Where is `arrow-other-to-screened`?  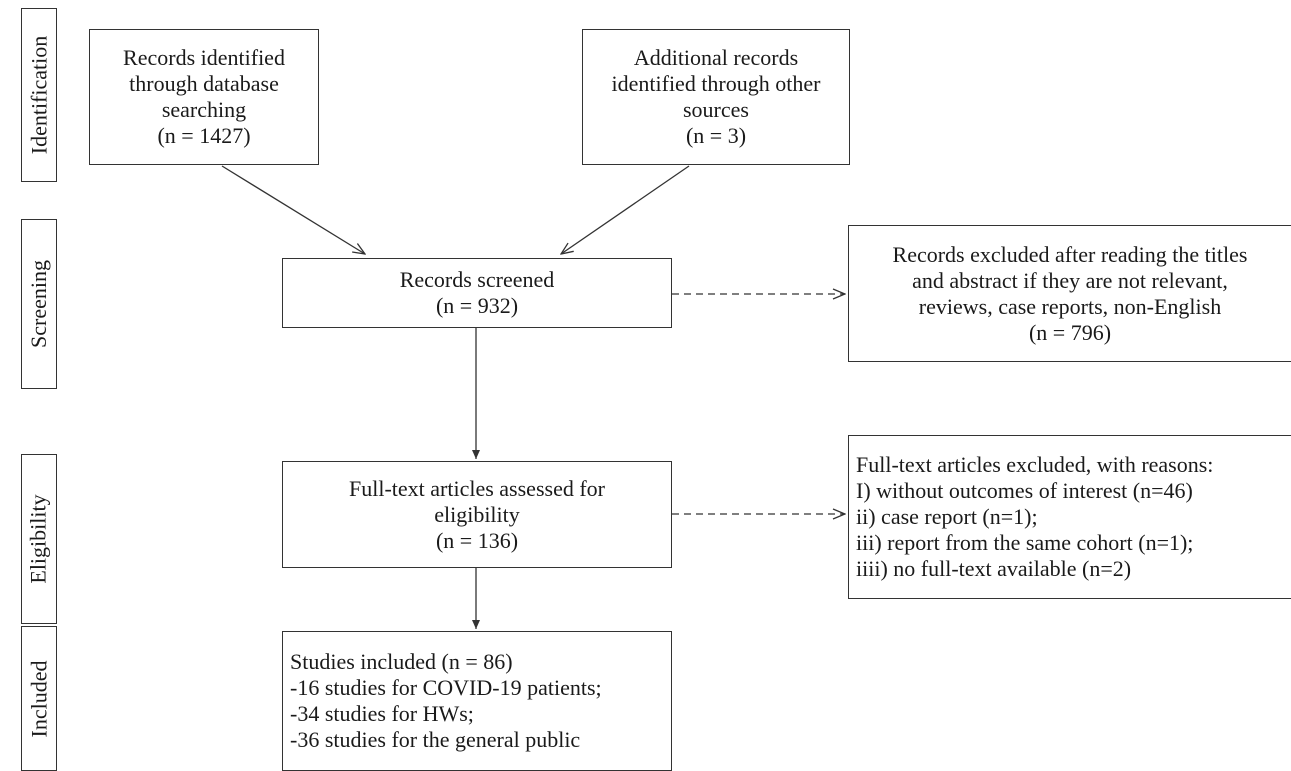 arrow-other-to-screened is located at coordinates (625, 209).